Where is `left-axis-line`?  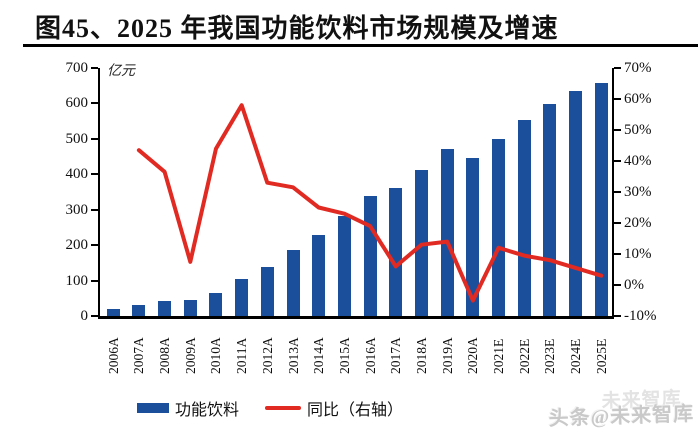
left-axis-line is located at coordinates (99, 192).